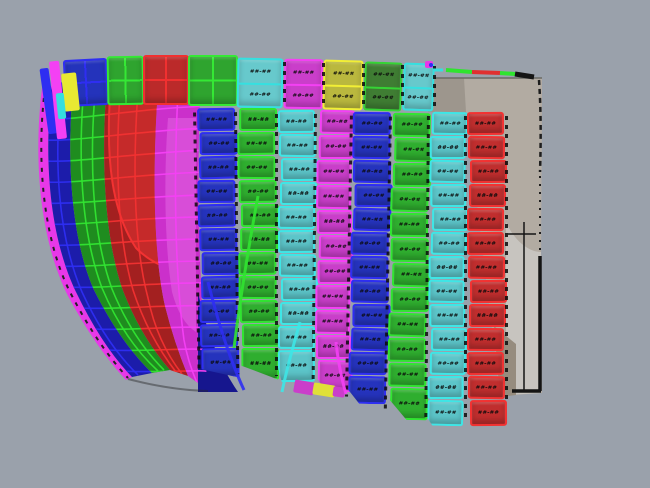 Image resolution: width=650 pixels, height=488 pixels. I want to click on band-plate-7: ##-## ##-##, so click(343, 85).